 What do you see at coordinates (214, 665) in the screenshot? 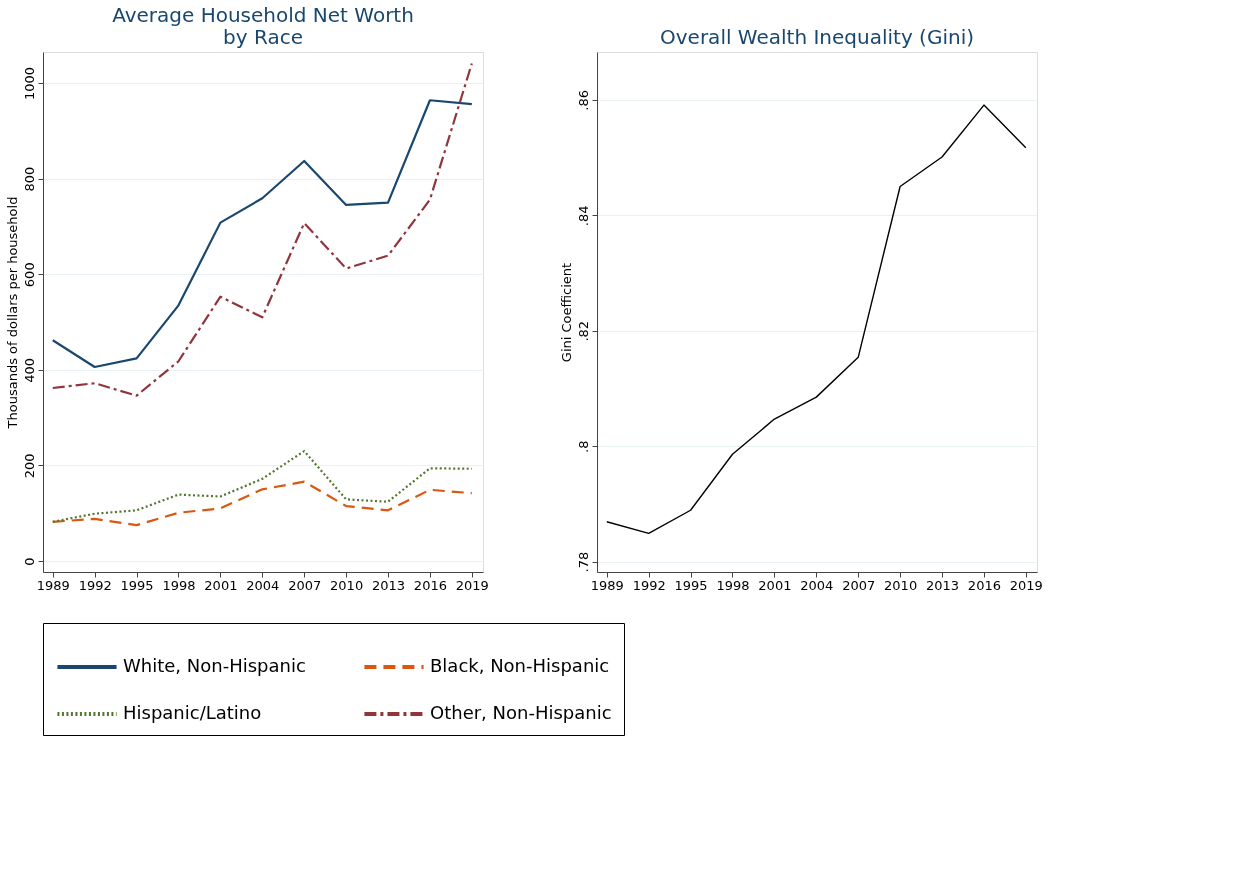
I see `legend-label: White, Non-Hispanic` at bounding box center [214, 665].